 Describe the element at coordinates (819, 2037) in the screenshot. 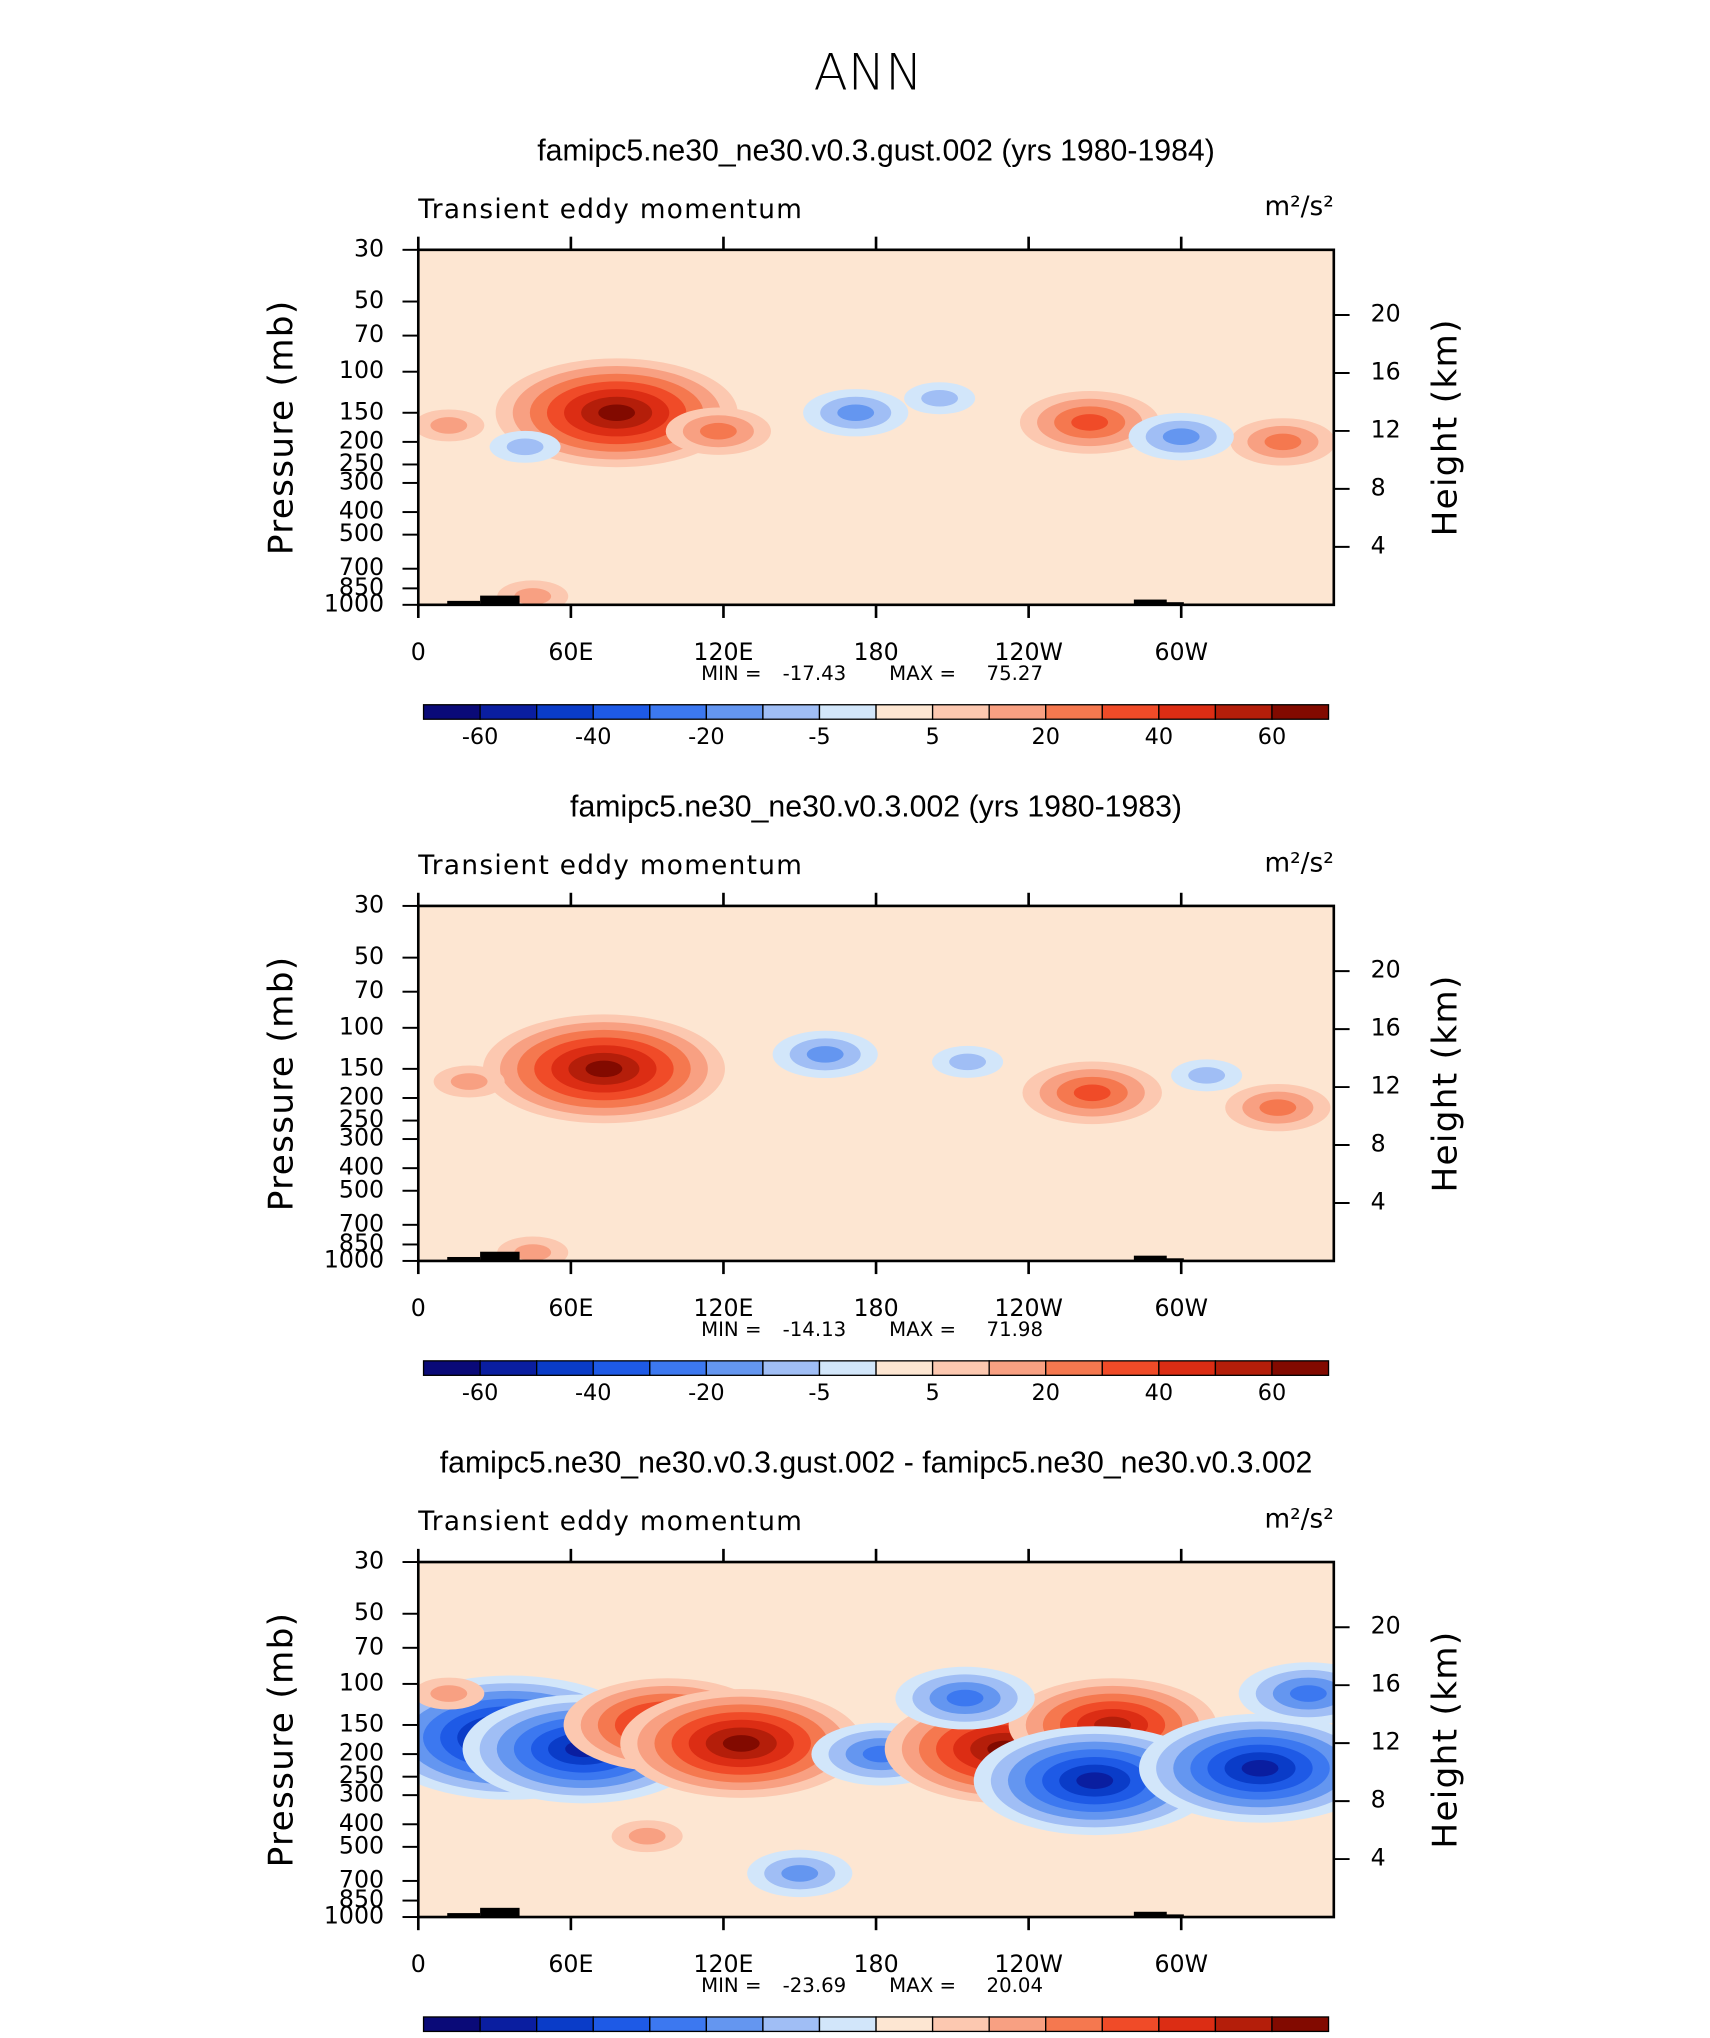

I see `colorbar-label: -1` at that location.